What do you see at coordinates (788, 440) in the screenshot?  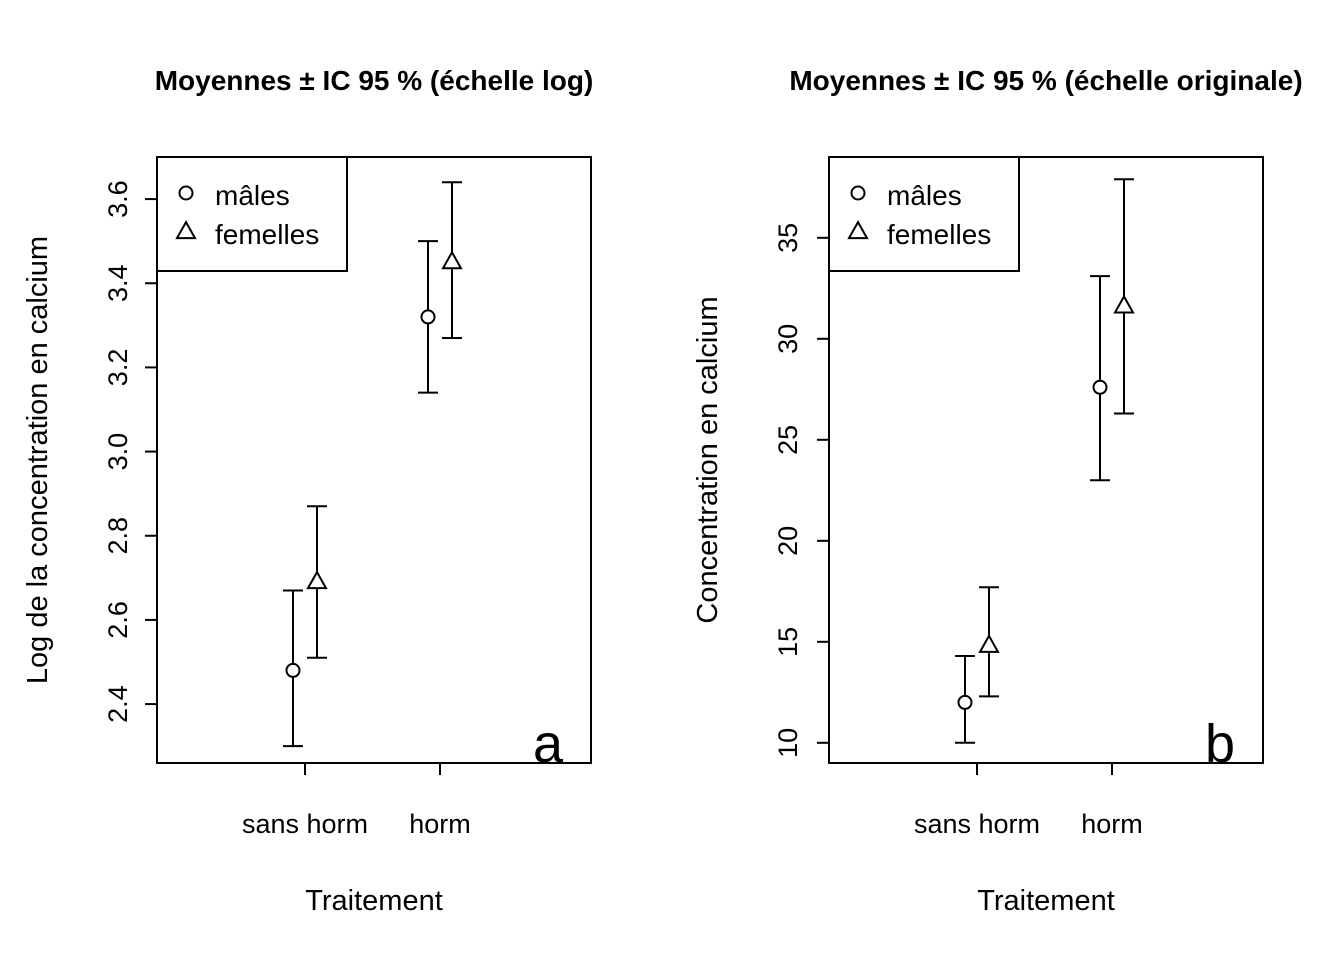 I see `y-tick-label: 25` at bounding box center [788, 440].